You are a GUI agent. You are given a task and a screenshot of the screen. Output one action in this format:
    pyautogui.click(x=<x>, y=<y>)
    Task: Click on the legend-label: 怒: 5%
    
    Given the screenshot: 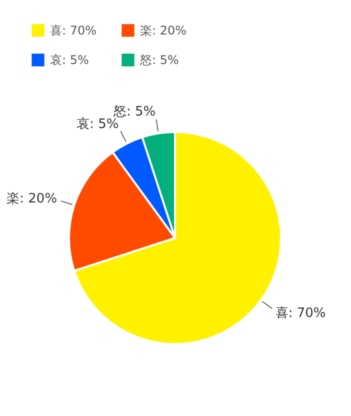 What is the action you would take?
    pyautogui.click(x=159, y=60)
    